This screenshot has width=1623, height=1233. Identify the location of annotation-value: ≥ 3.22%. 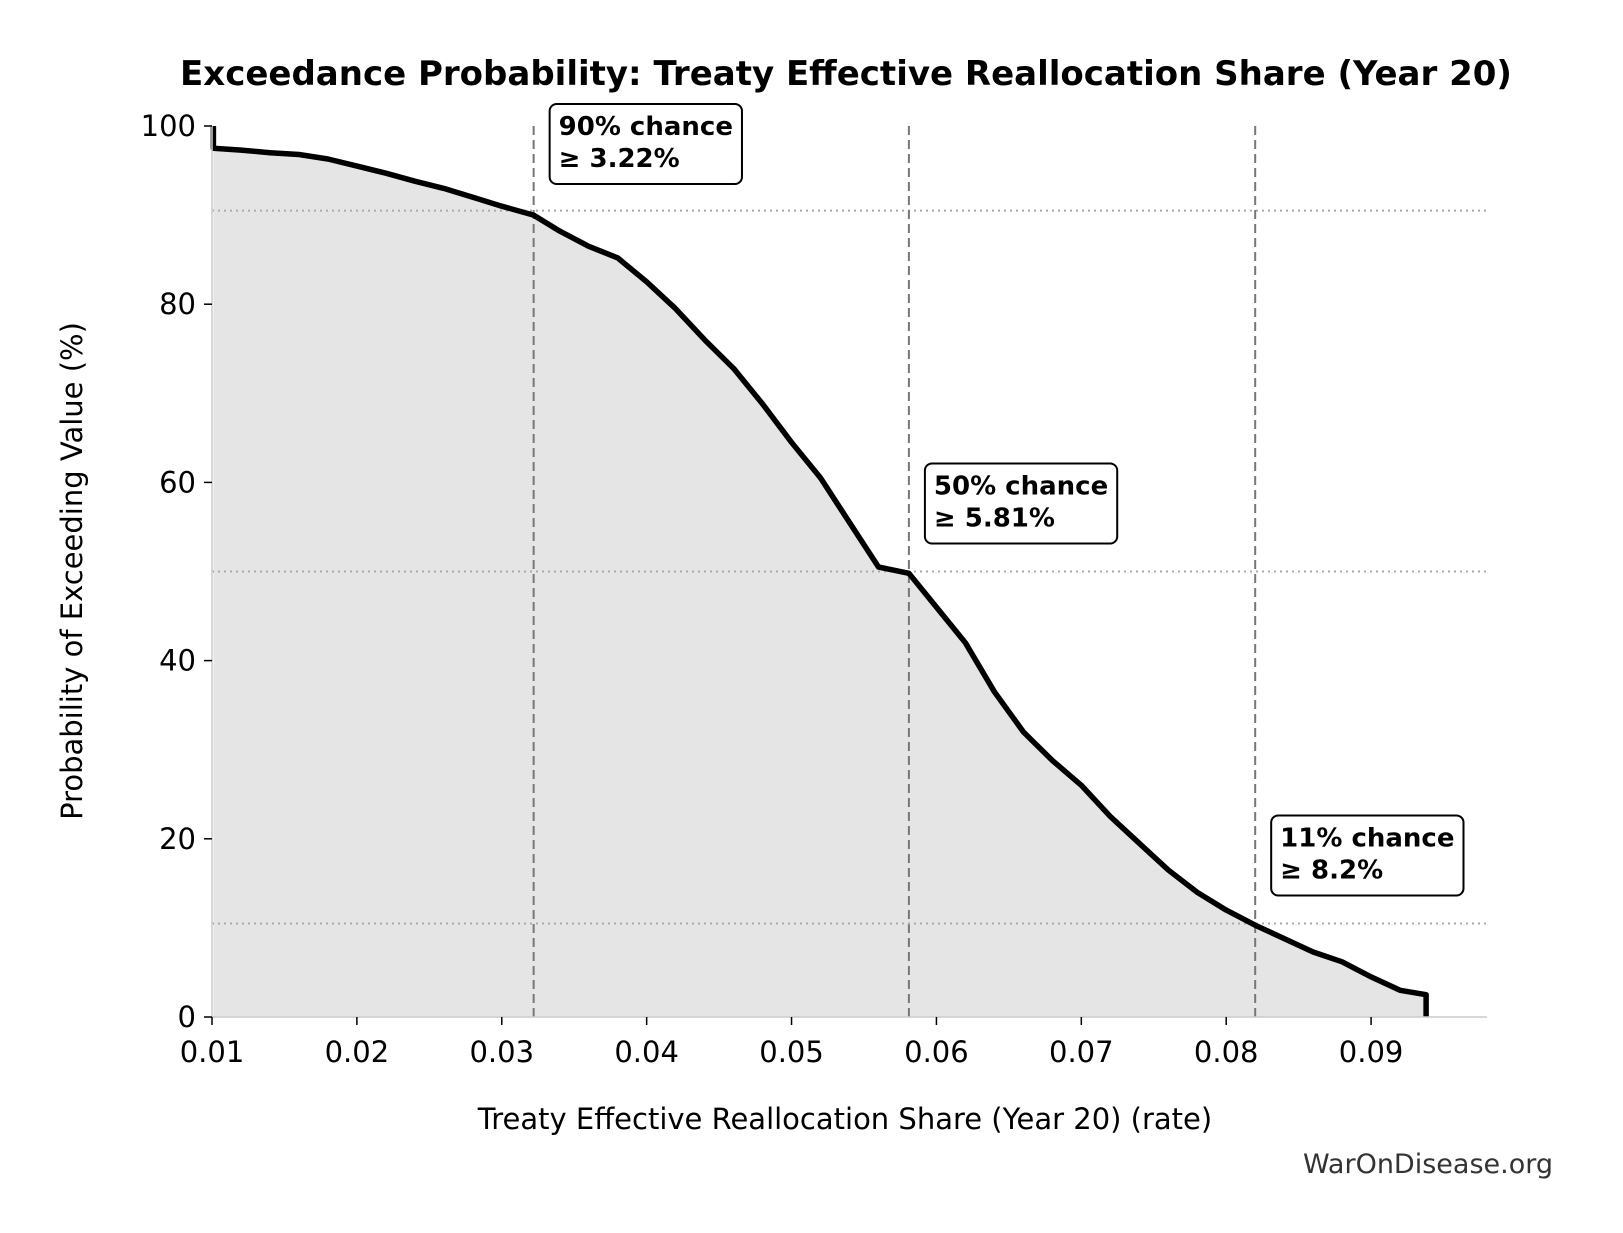
(619, 159).